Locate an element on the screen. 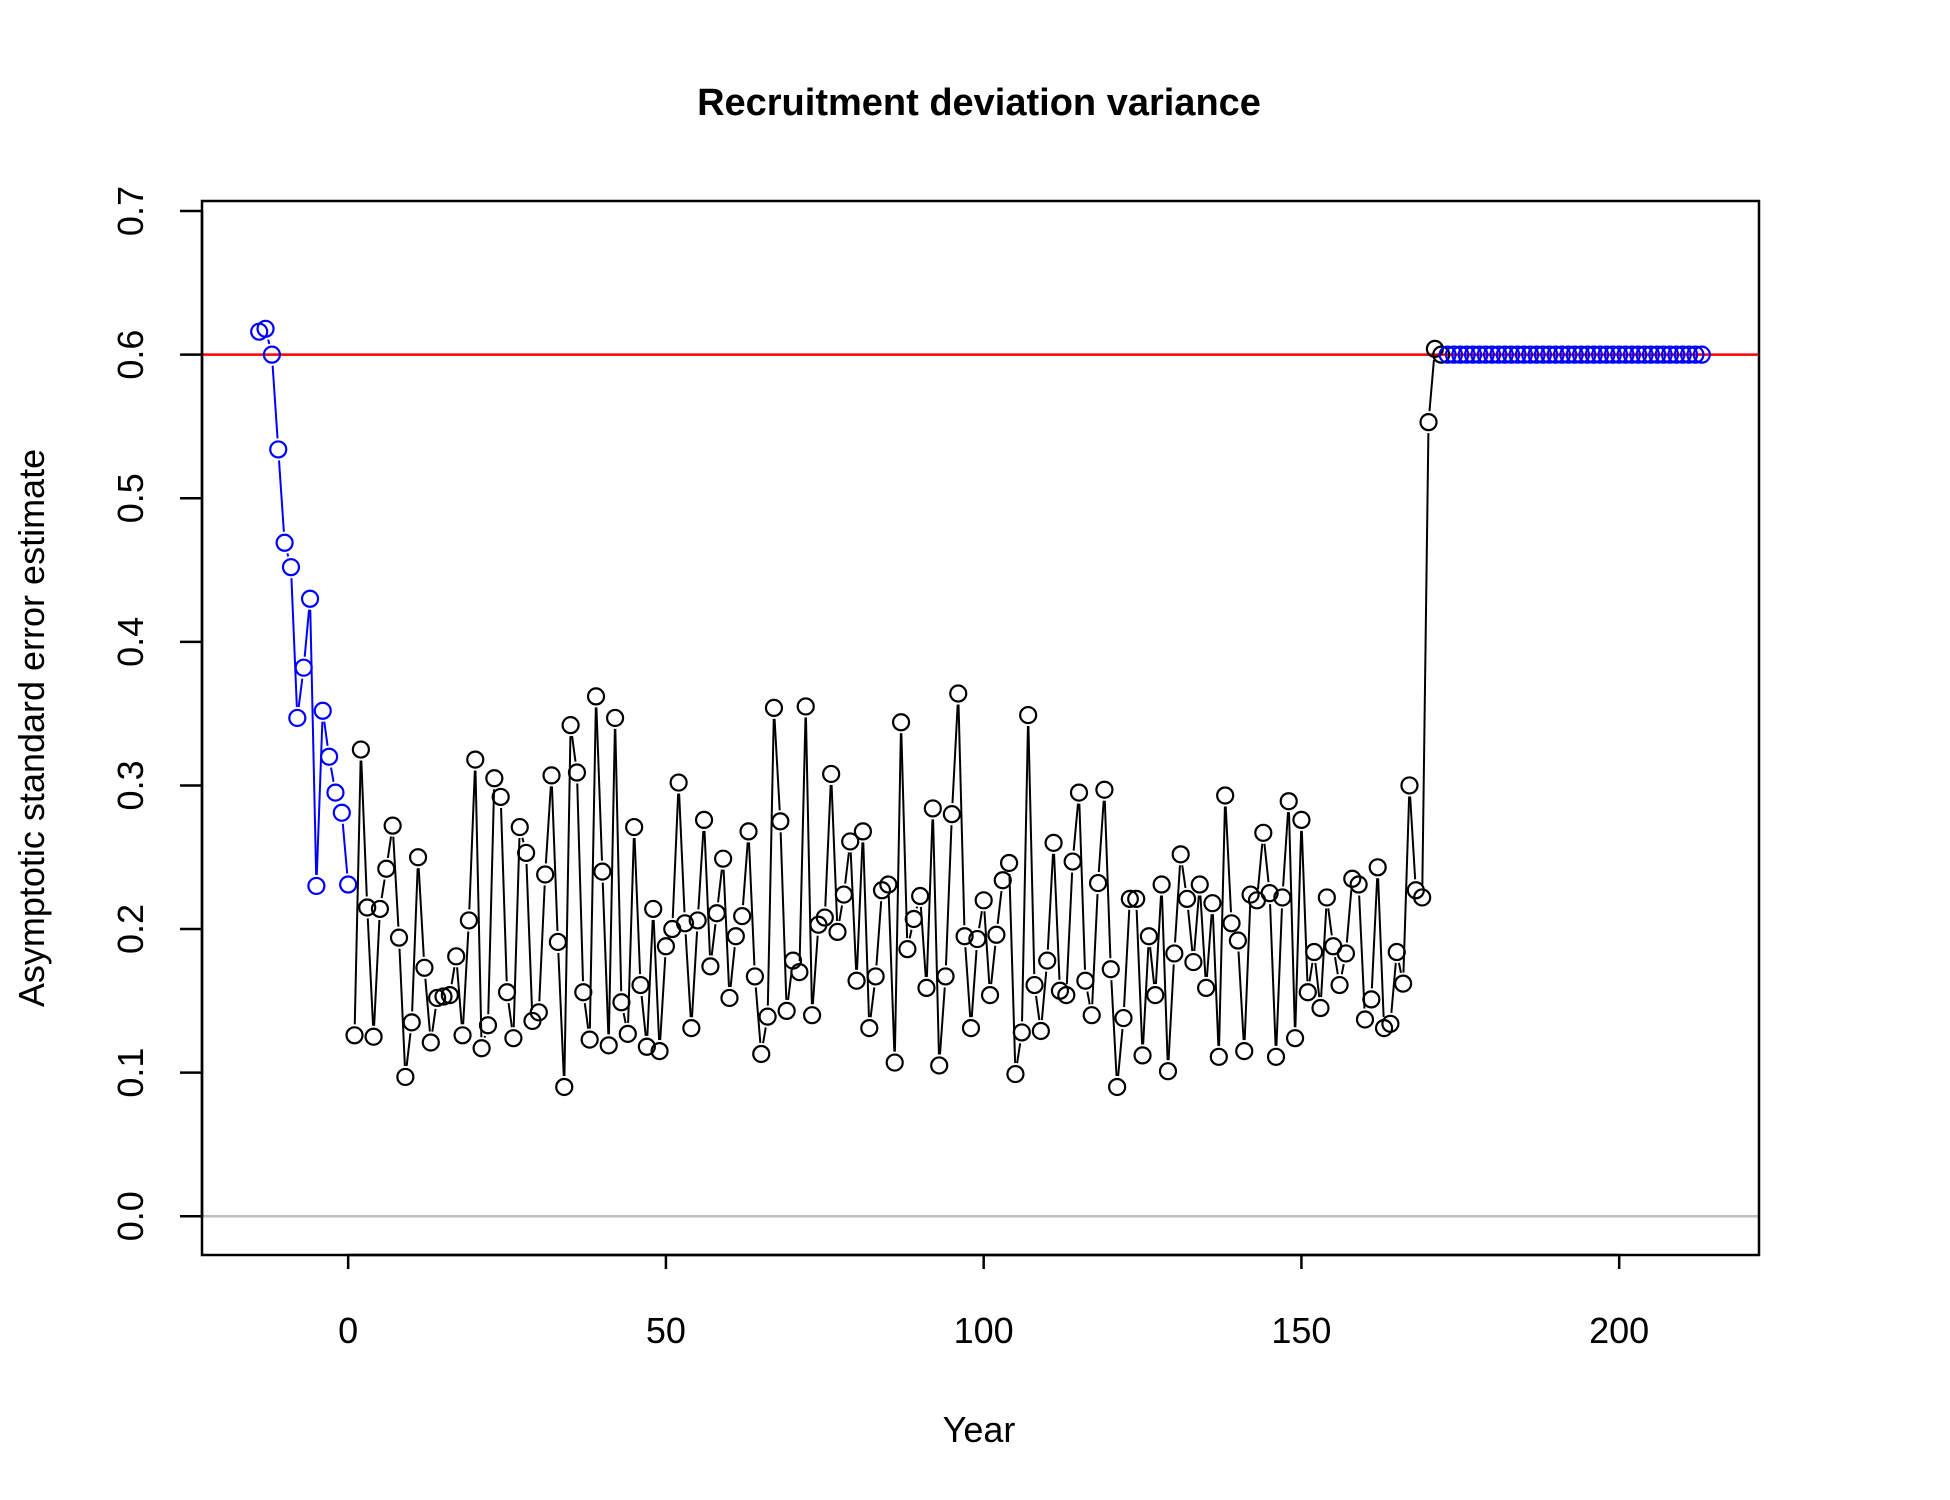 The width and height of the screenshot is (1950, 1500). x-tick-label: 50 is located at coordinates (666, 1330).